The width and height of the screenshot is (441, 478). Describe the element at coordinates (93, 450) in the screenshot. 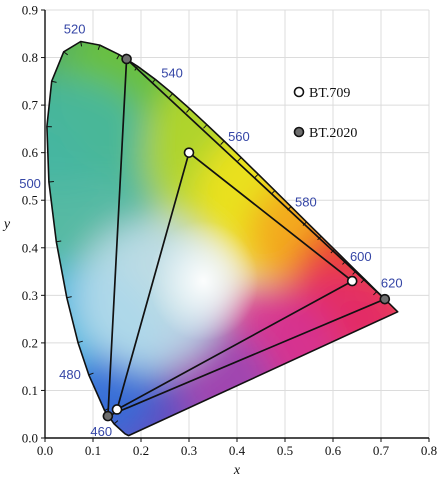

I see `x-tick-label-1: 0.1` at that location.